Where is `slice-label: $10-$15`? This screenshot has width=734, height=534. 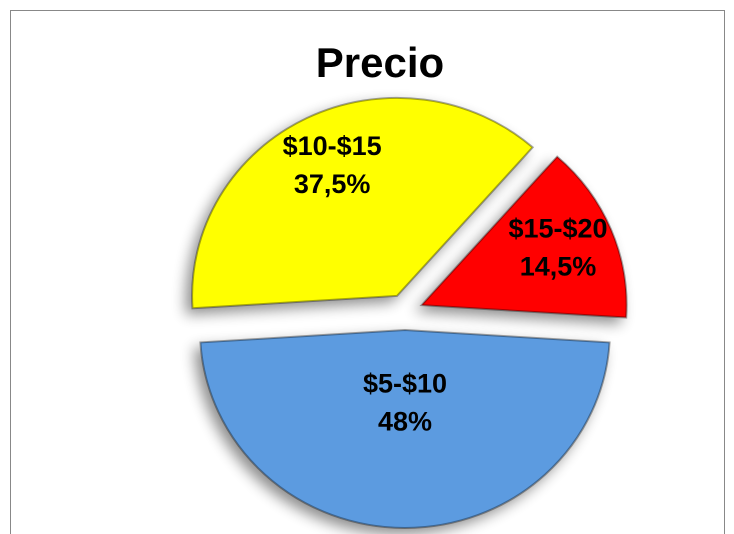
slice-label: $10-$15 is located at coordinates (332, 146).